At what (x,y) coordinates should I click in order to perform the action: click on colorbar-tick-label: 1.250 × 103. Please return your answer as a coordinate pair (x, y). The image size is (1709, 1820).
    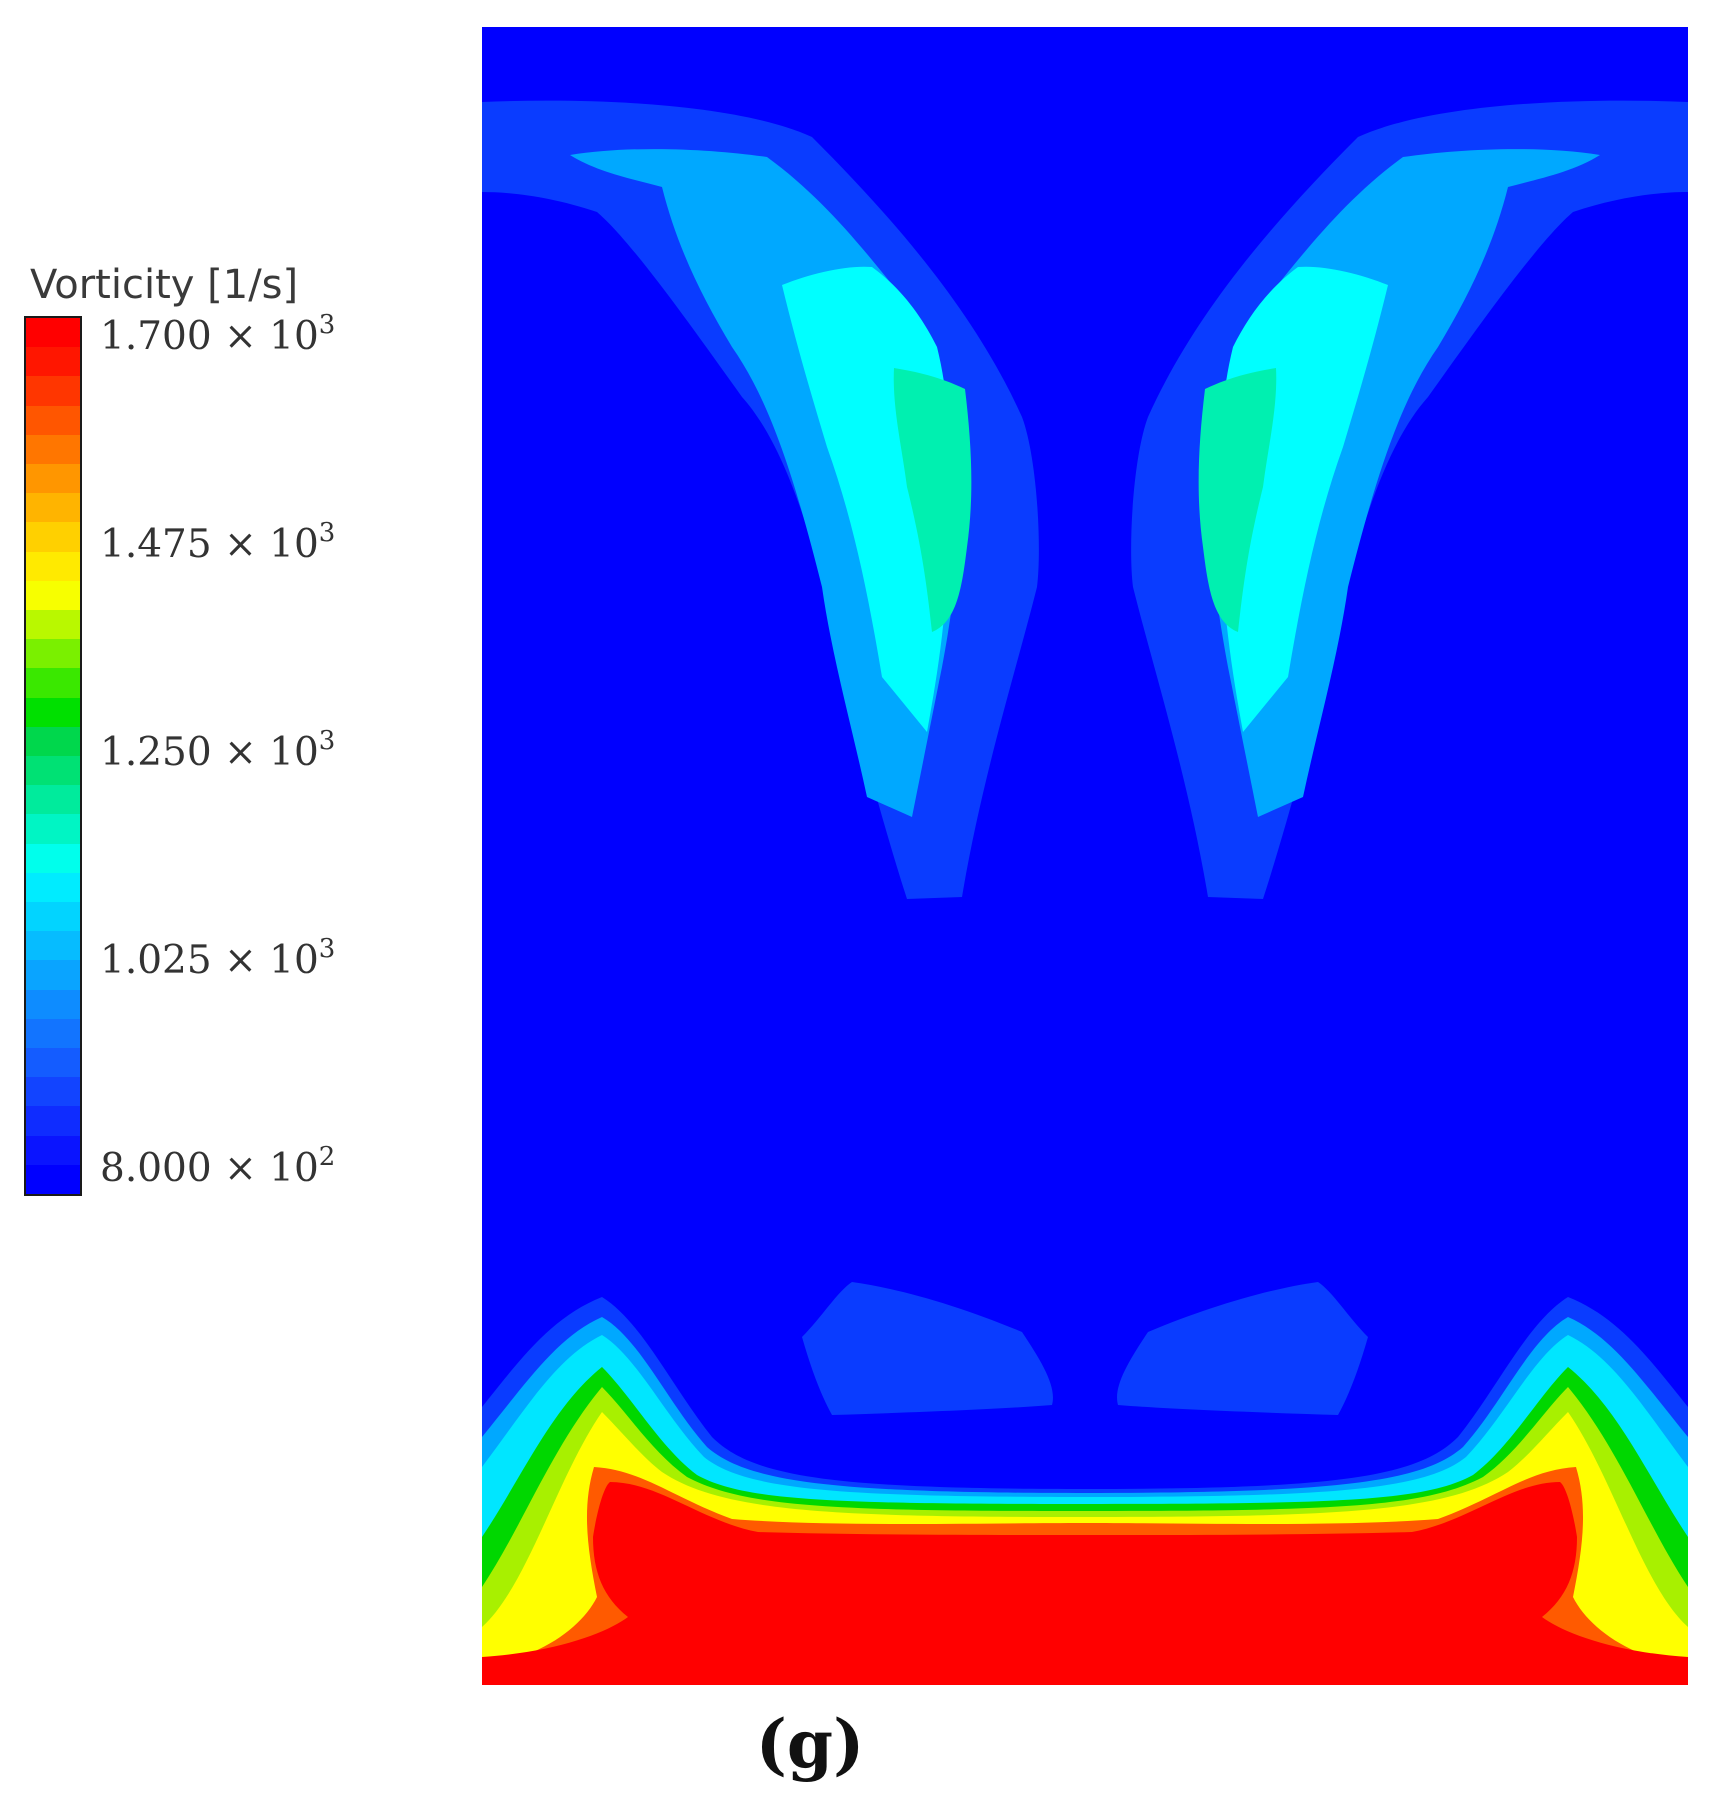
    Looking at the image, I should click on (218, 750).